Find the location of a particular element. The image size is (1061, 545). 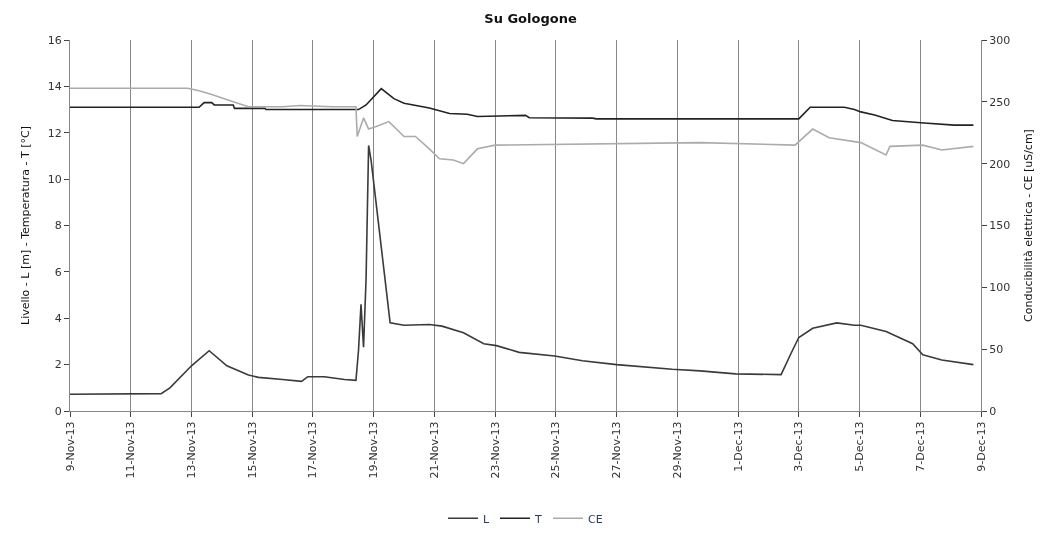

y2-tick-label: 100 is located at coordinates (1000, 288).